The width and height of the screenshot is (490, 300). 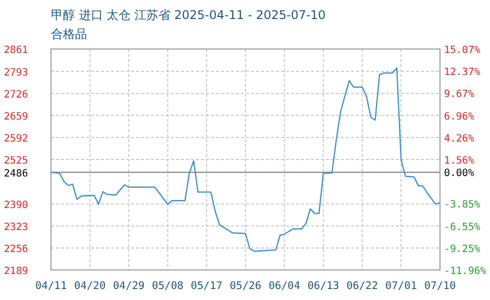 I want to click on y-tick-label: 2592, so click(x=16, y=138).